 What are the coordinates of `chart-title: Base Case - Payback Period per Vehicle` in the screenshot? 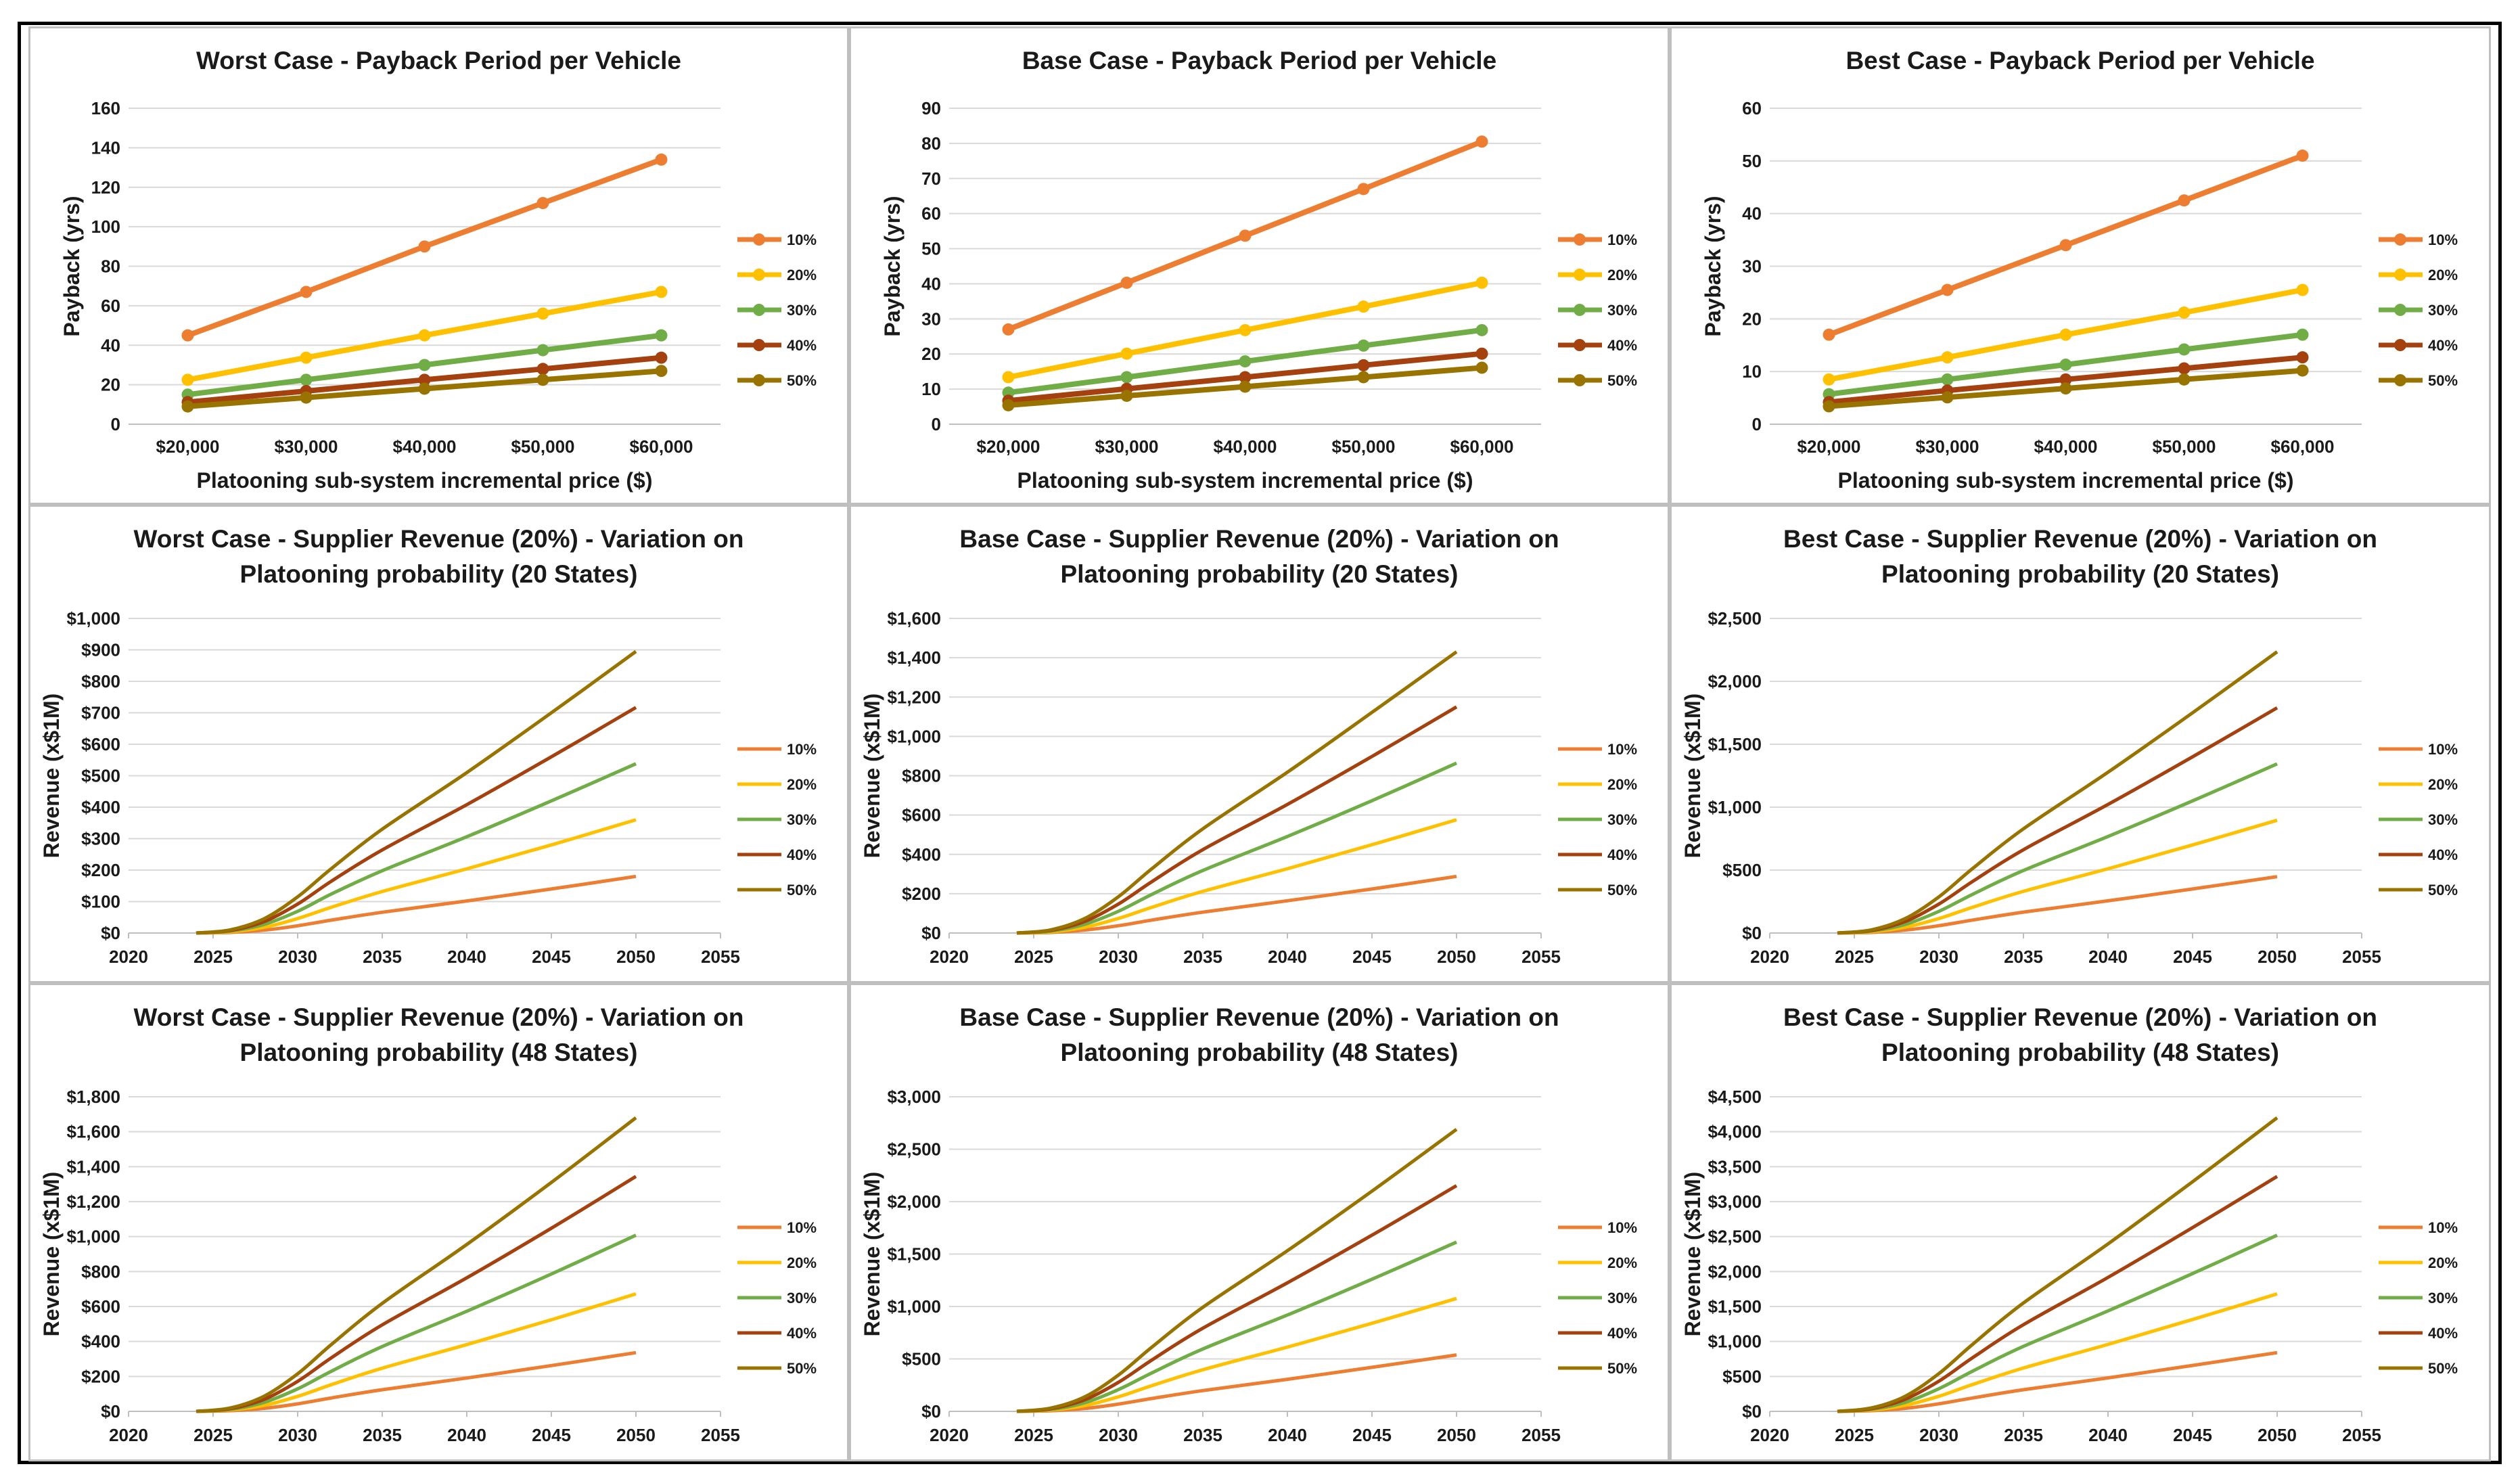 It's located at (1259, 60).